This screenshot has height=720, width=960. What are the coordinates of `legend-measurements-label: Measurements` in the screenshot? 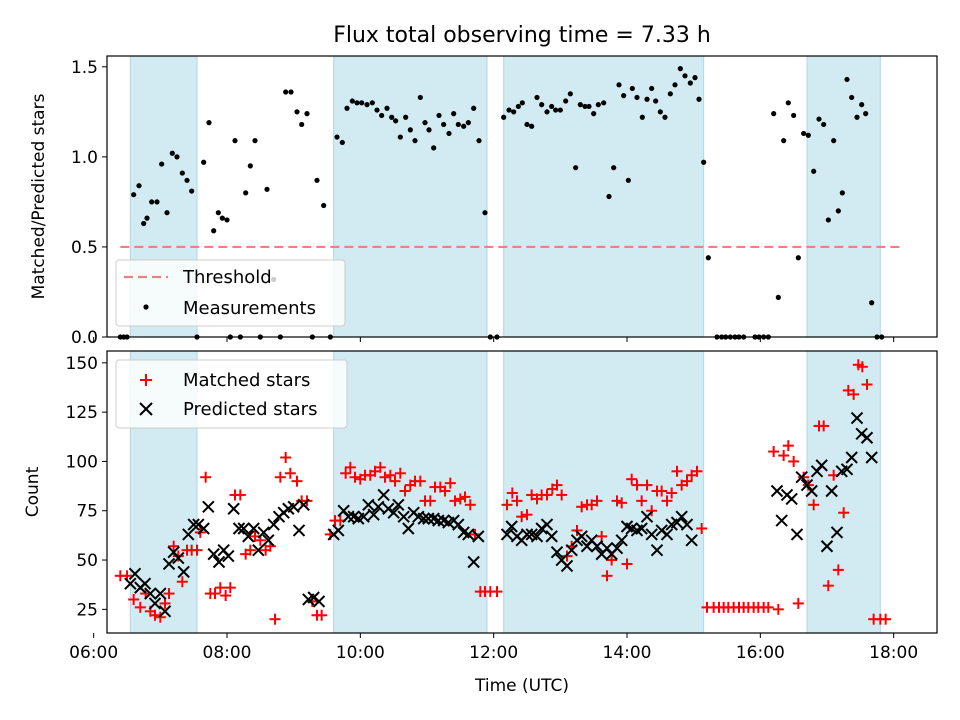 It's located at (249, 308).